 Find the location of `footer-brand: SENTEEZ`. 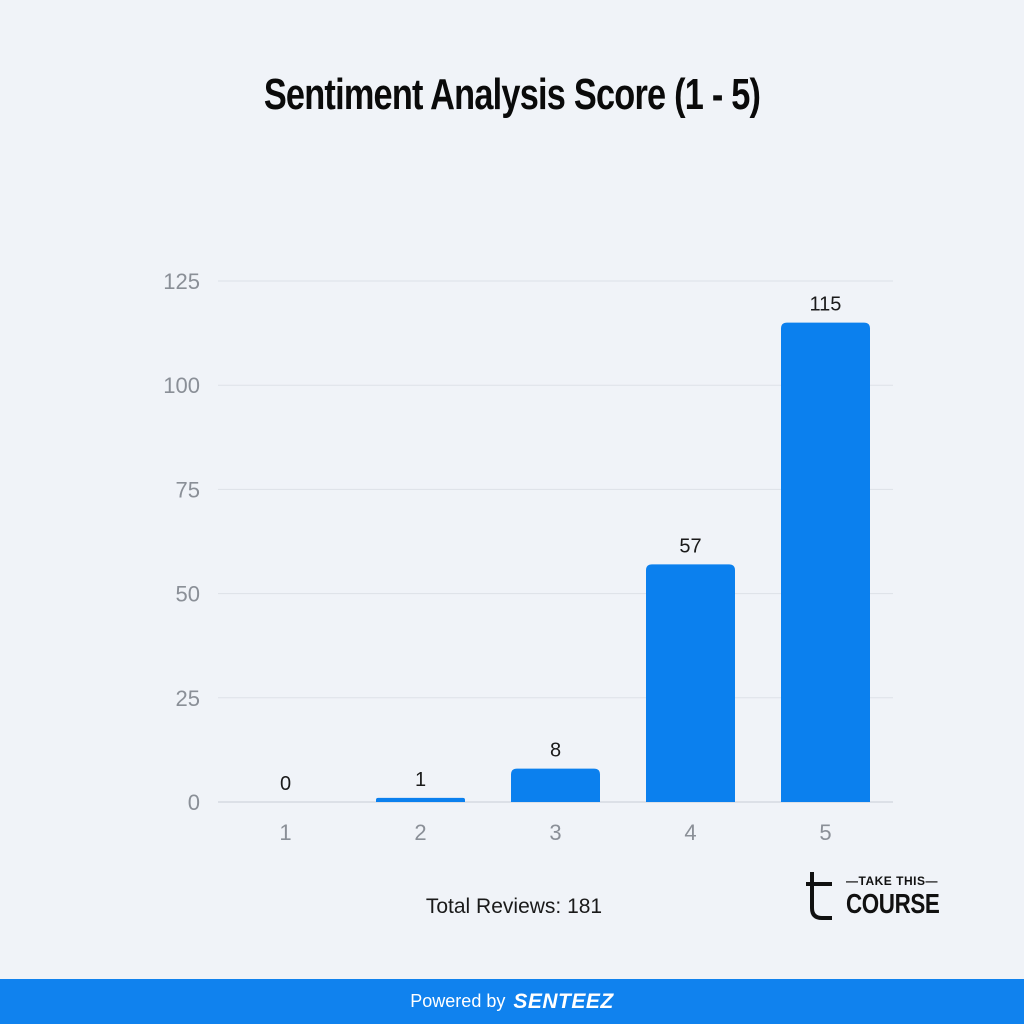

footer-brand: SENTEEZ is located at coordinates (563, 1001).